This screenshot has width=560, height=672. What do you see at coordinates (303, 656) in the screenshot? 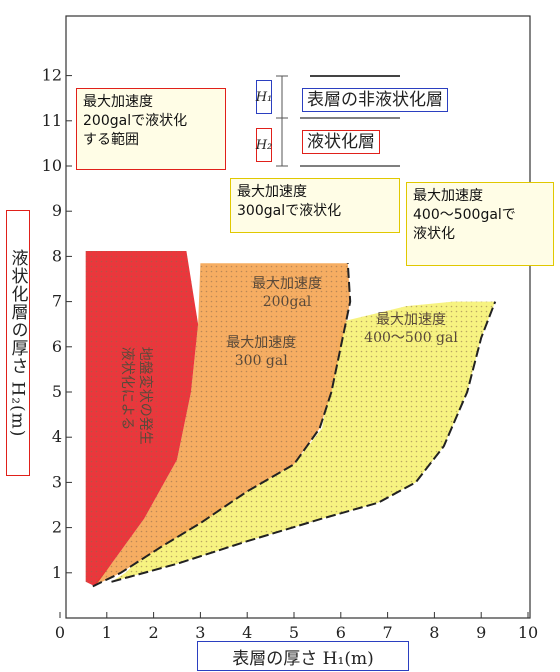
I see `x-axis-label: 表層の厚さ H₁(m)` at bounding box center [303, 656].